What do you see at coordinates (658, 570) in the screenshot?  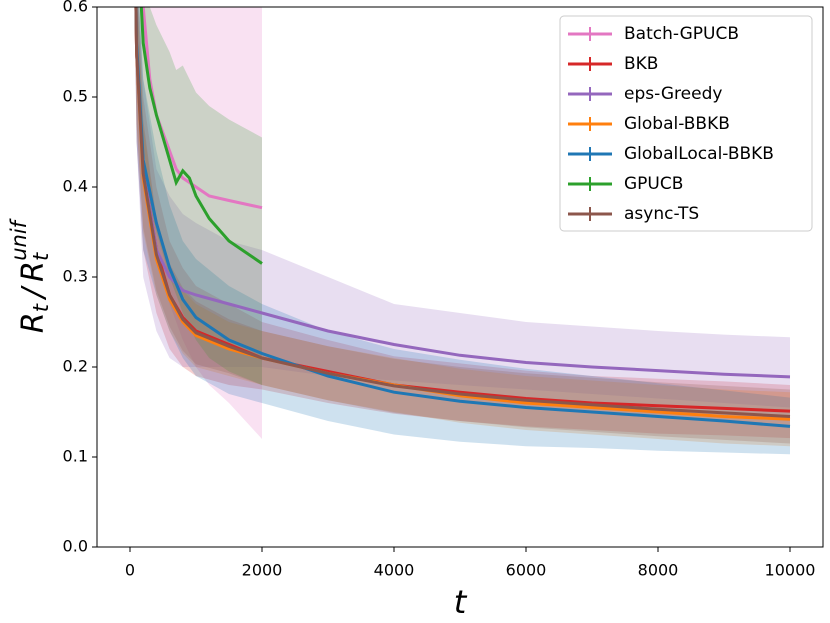 I see `x-tick-label: 8000` at bounding box center [658, 570].